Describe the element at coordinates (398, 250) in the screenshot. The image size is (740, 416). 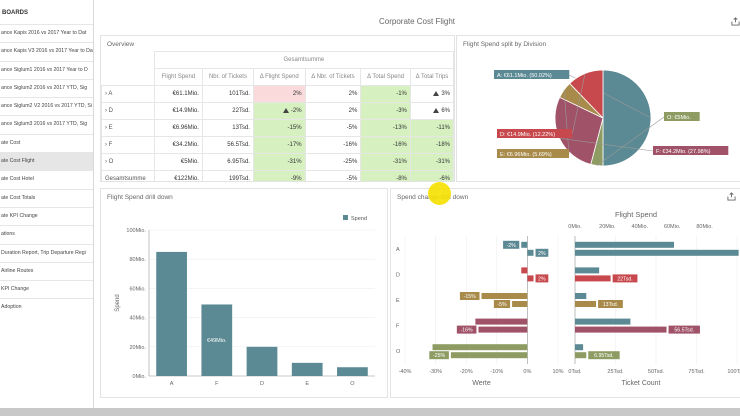
I see `y-tick-label: A` at that location.